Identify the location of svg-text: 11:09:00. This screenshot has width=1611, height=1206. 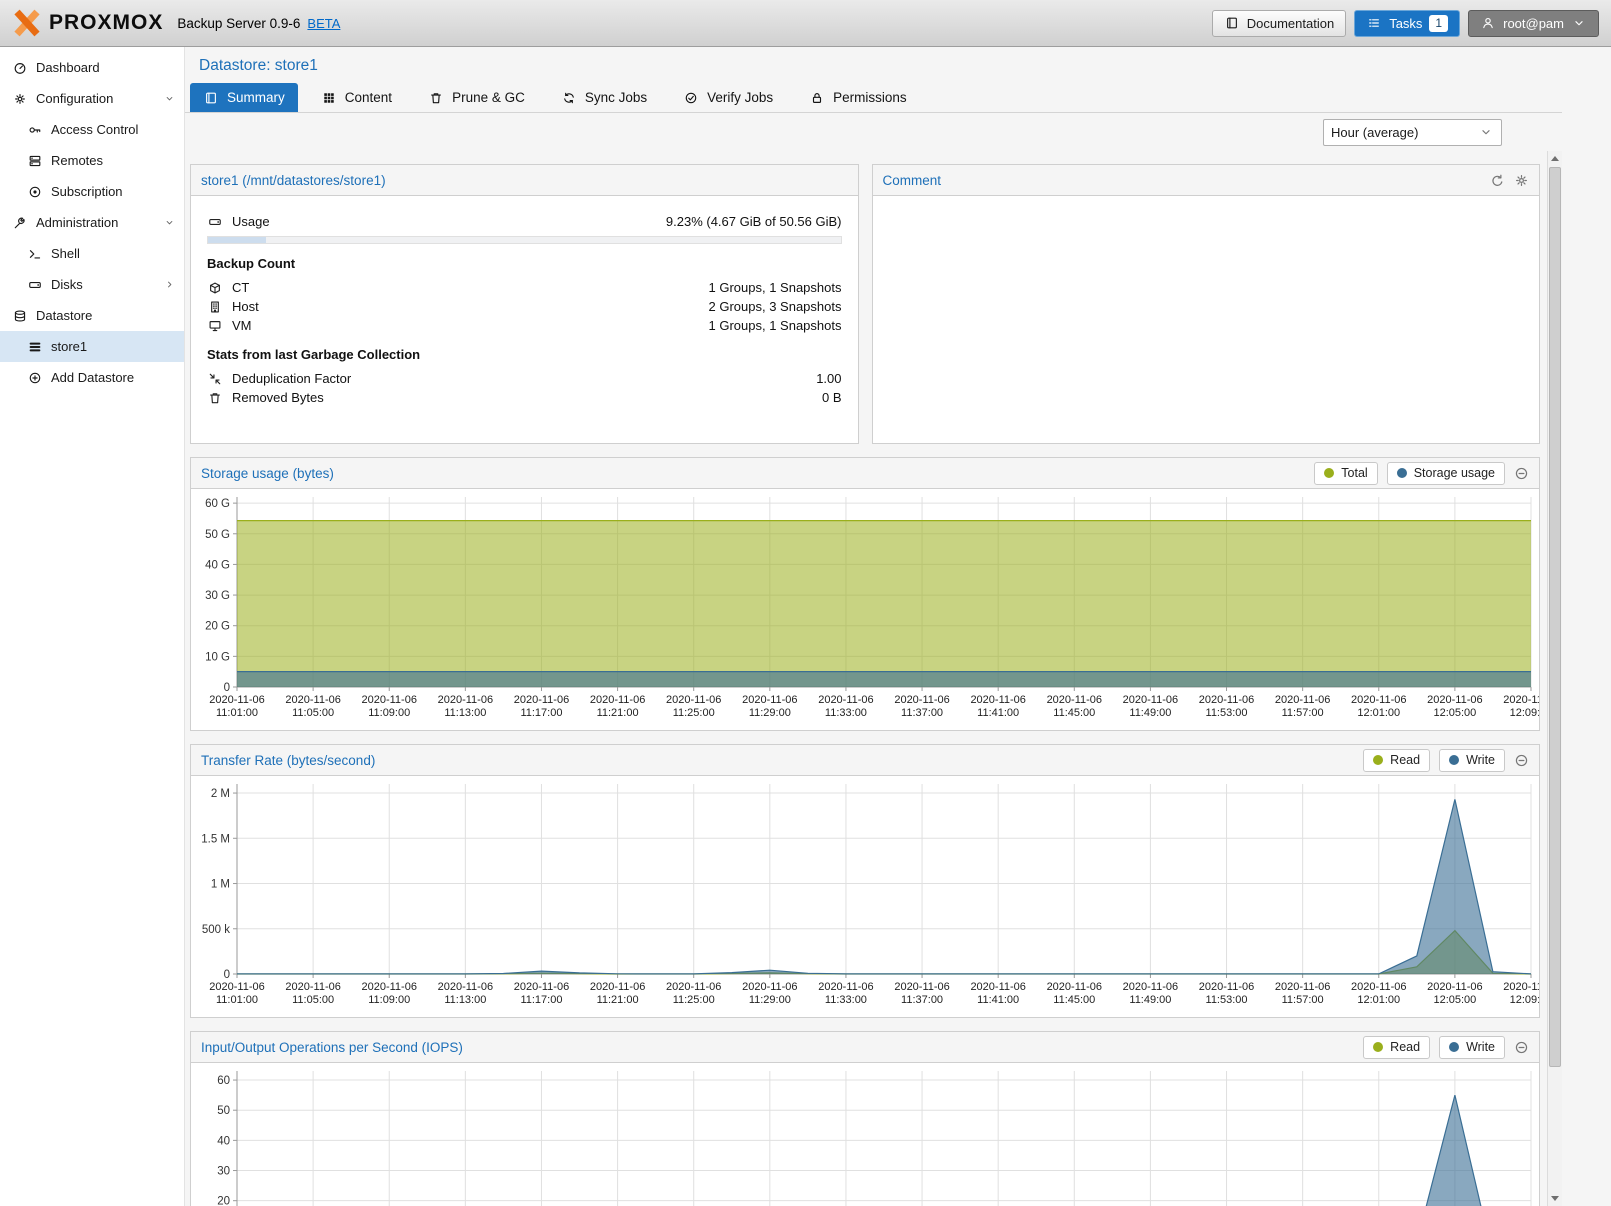
(389, 713).